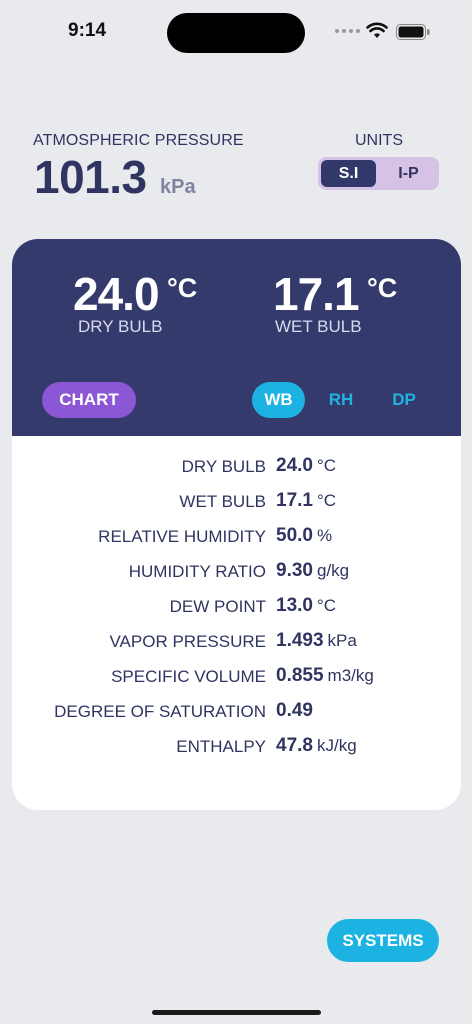  I want to click on property-value: 50.0%, so click(304, 536).